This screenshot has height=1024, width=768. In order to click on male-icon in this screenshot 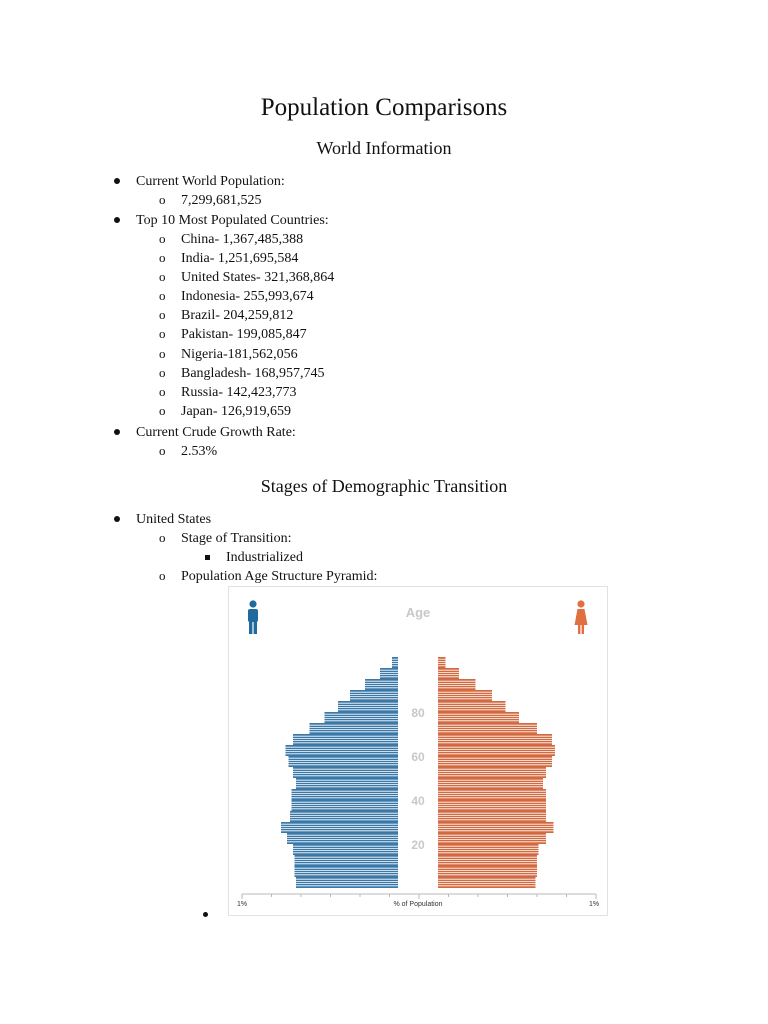, I will do `click(253, 617)`.